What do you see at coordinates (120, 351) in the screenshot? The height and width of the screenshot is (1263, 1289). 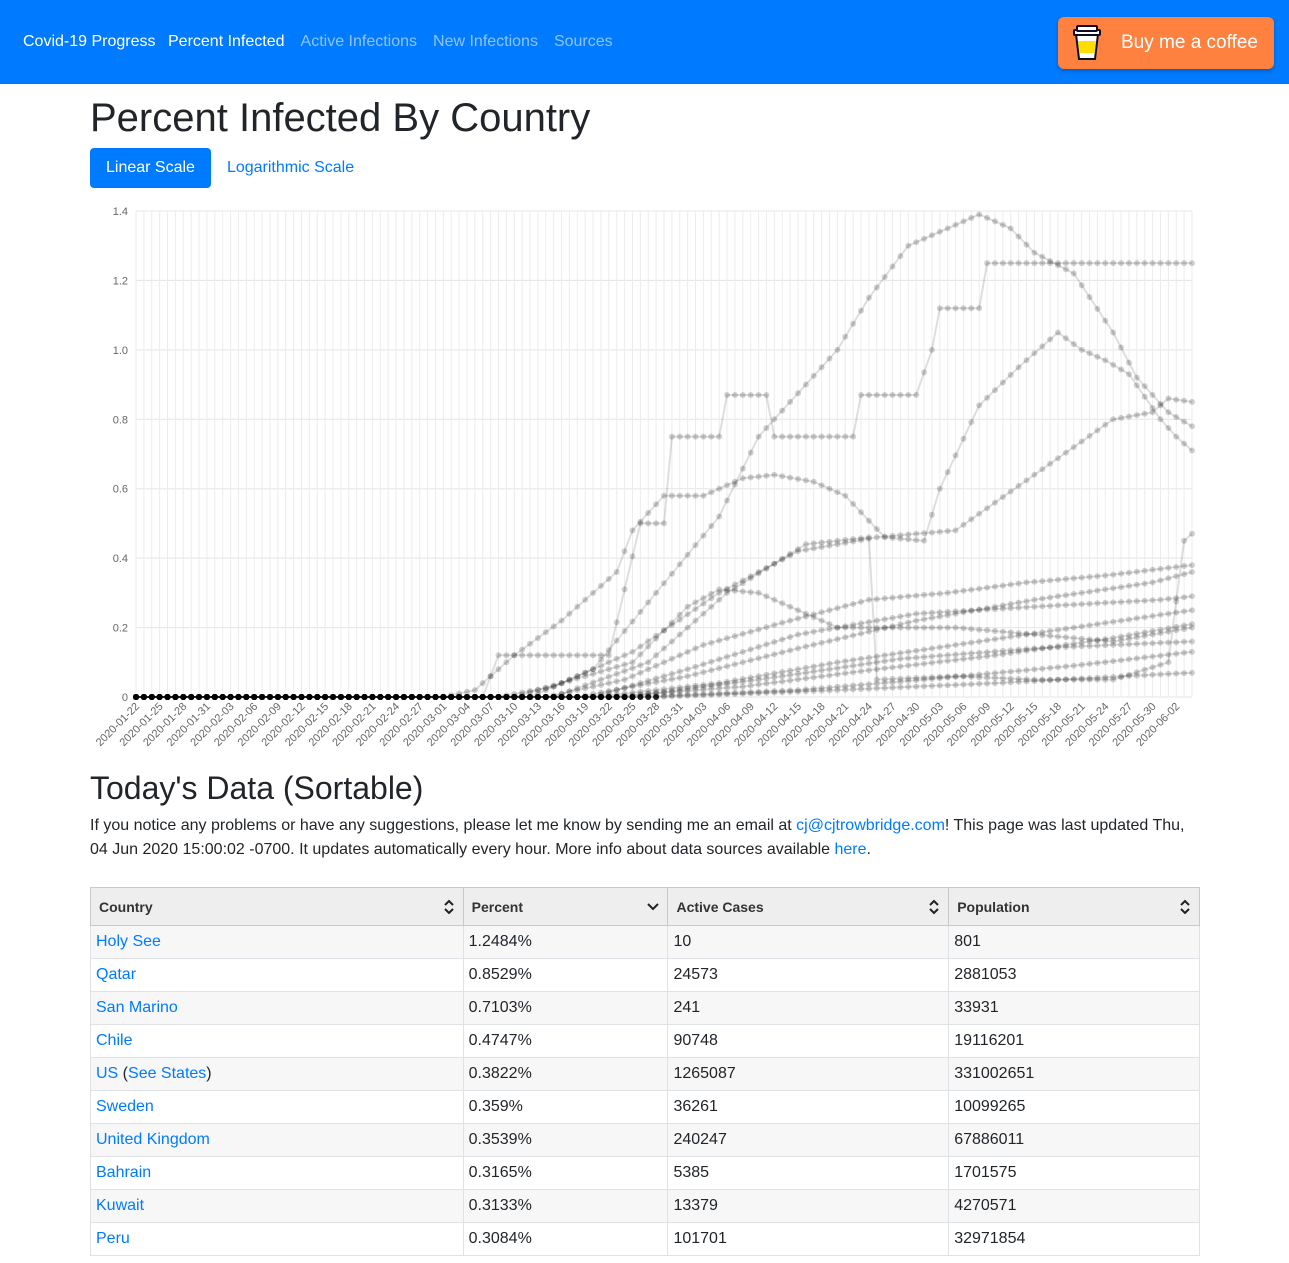 I see `y-tick-label: 1.0` at bounding box center [120, 351].